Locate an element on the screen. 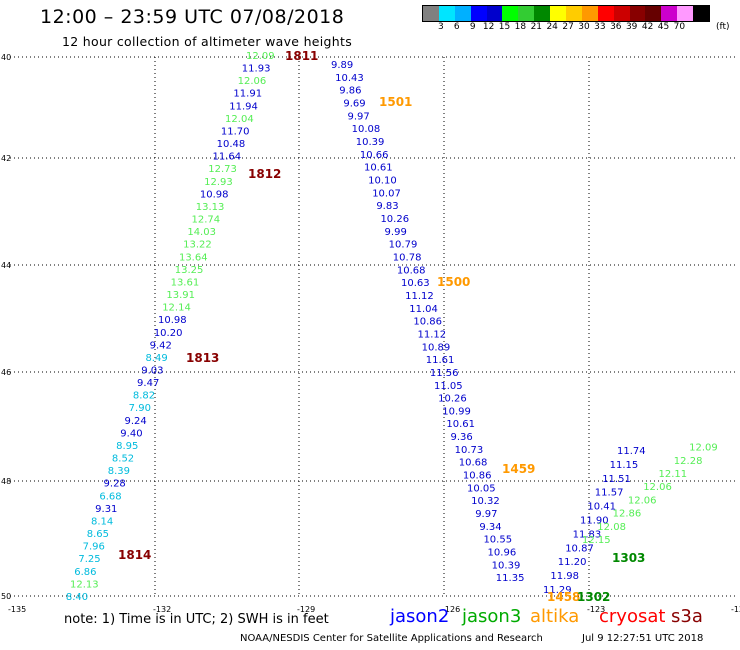  swh-reading-center-track: 10.55 is located at coordinates (497, 540).